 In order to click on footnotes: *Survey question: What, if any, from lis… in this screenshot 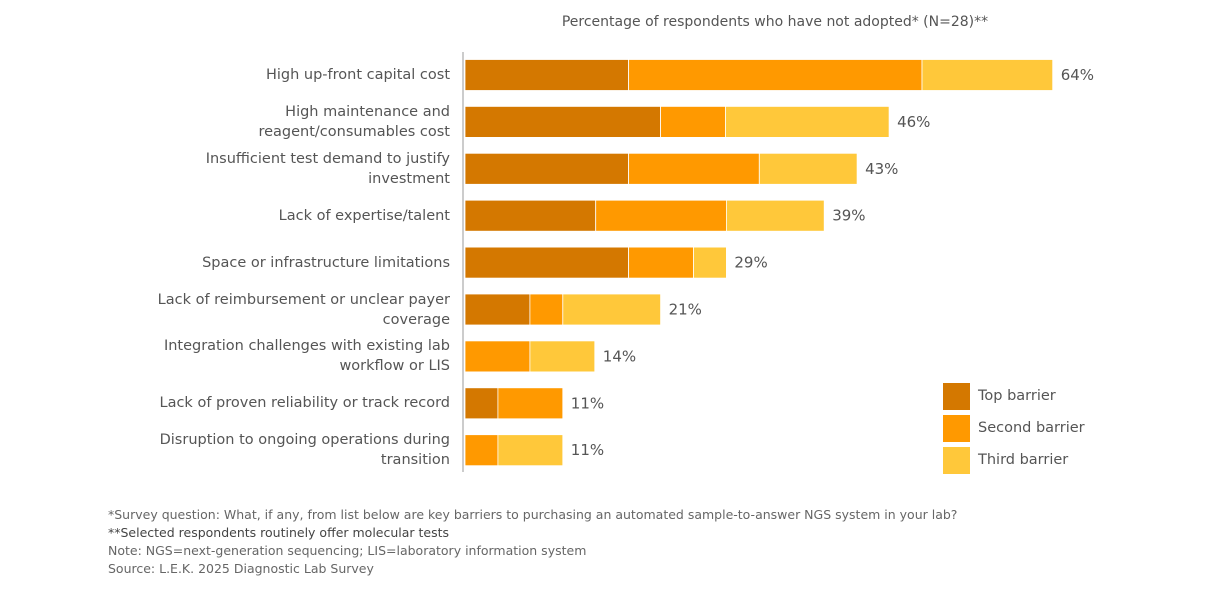, I will do `click(532, 542)`.